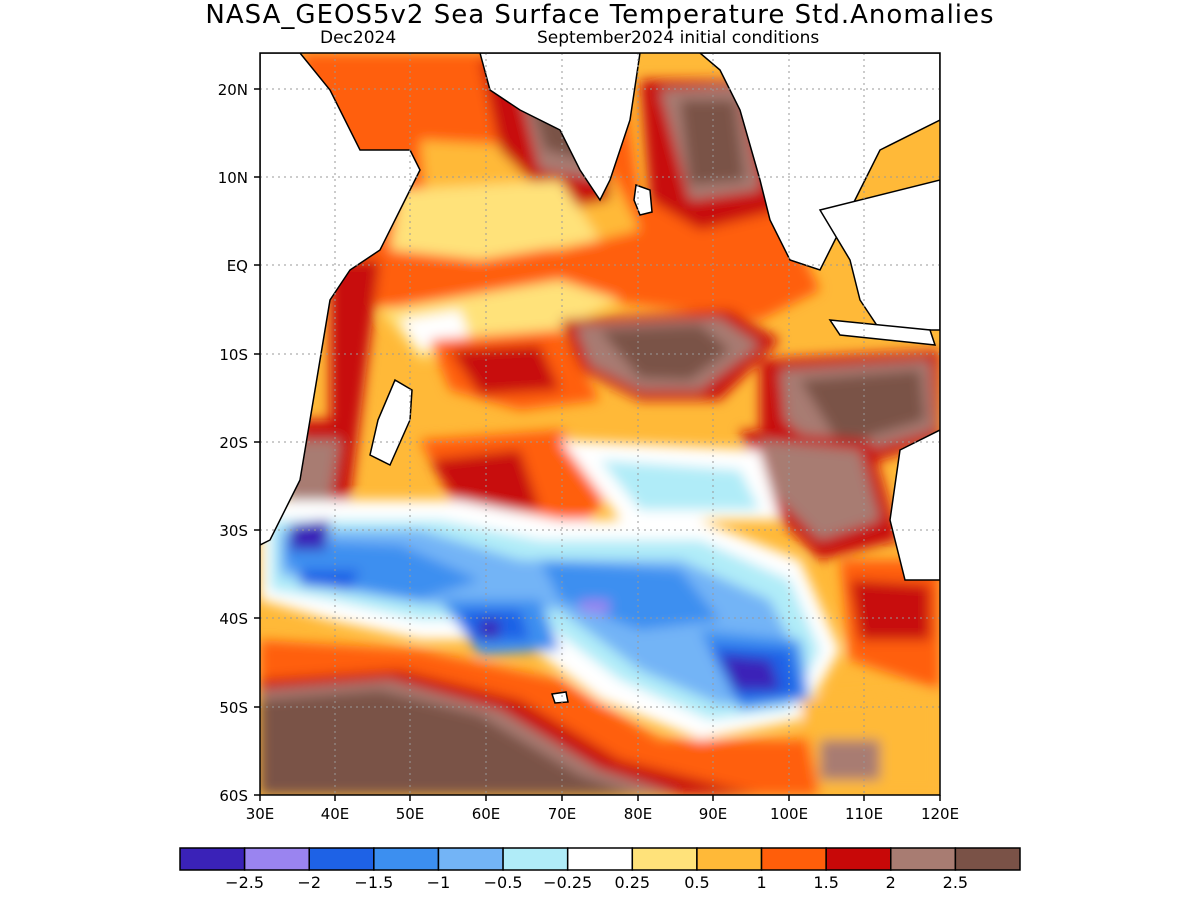 The image size is (1200, 900). Describe the element at coordinates (940, 814) in the screenshot. I see `lon-label-120e: 120E` at that location.